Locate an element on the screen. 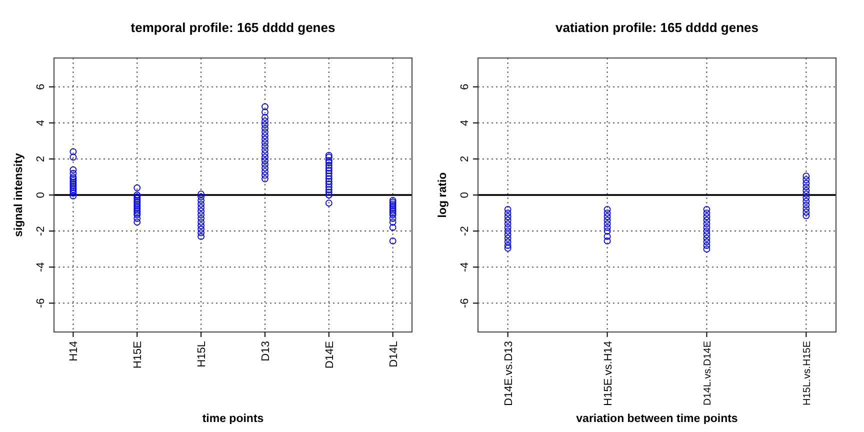 This screenshot has height=432, width=864. x-tick-label: D14L is located at coordinates (394, 354).